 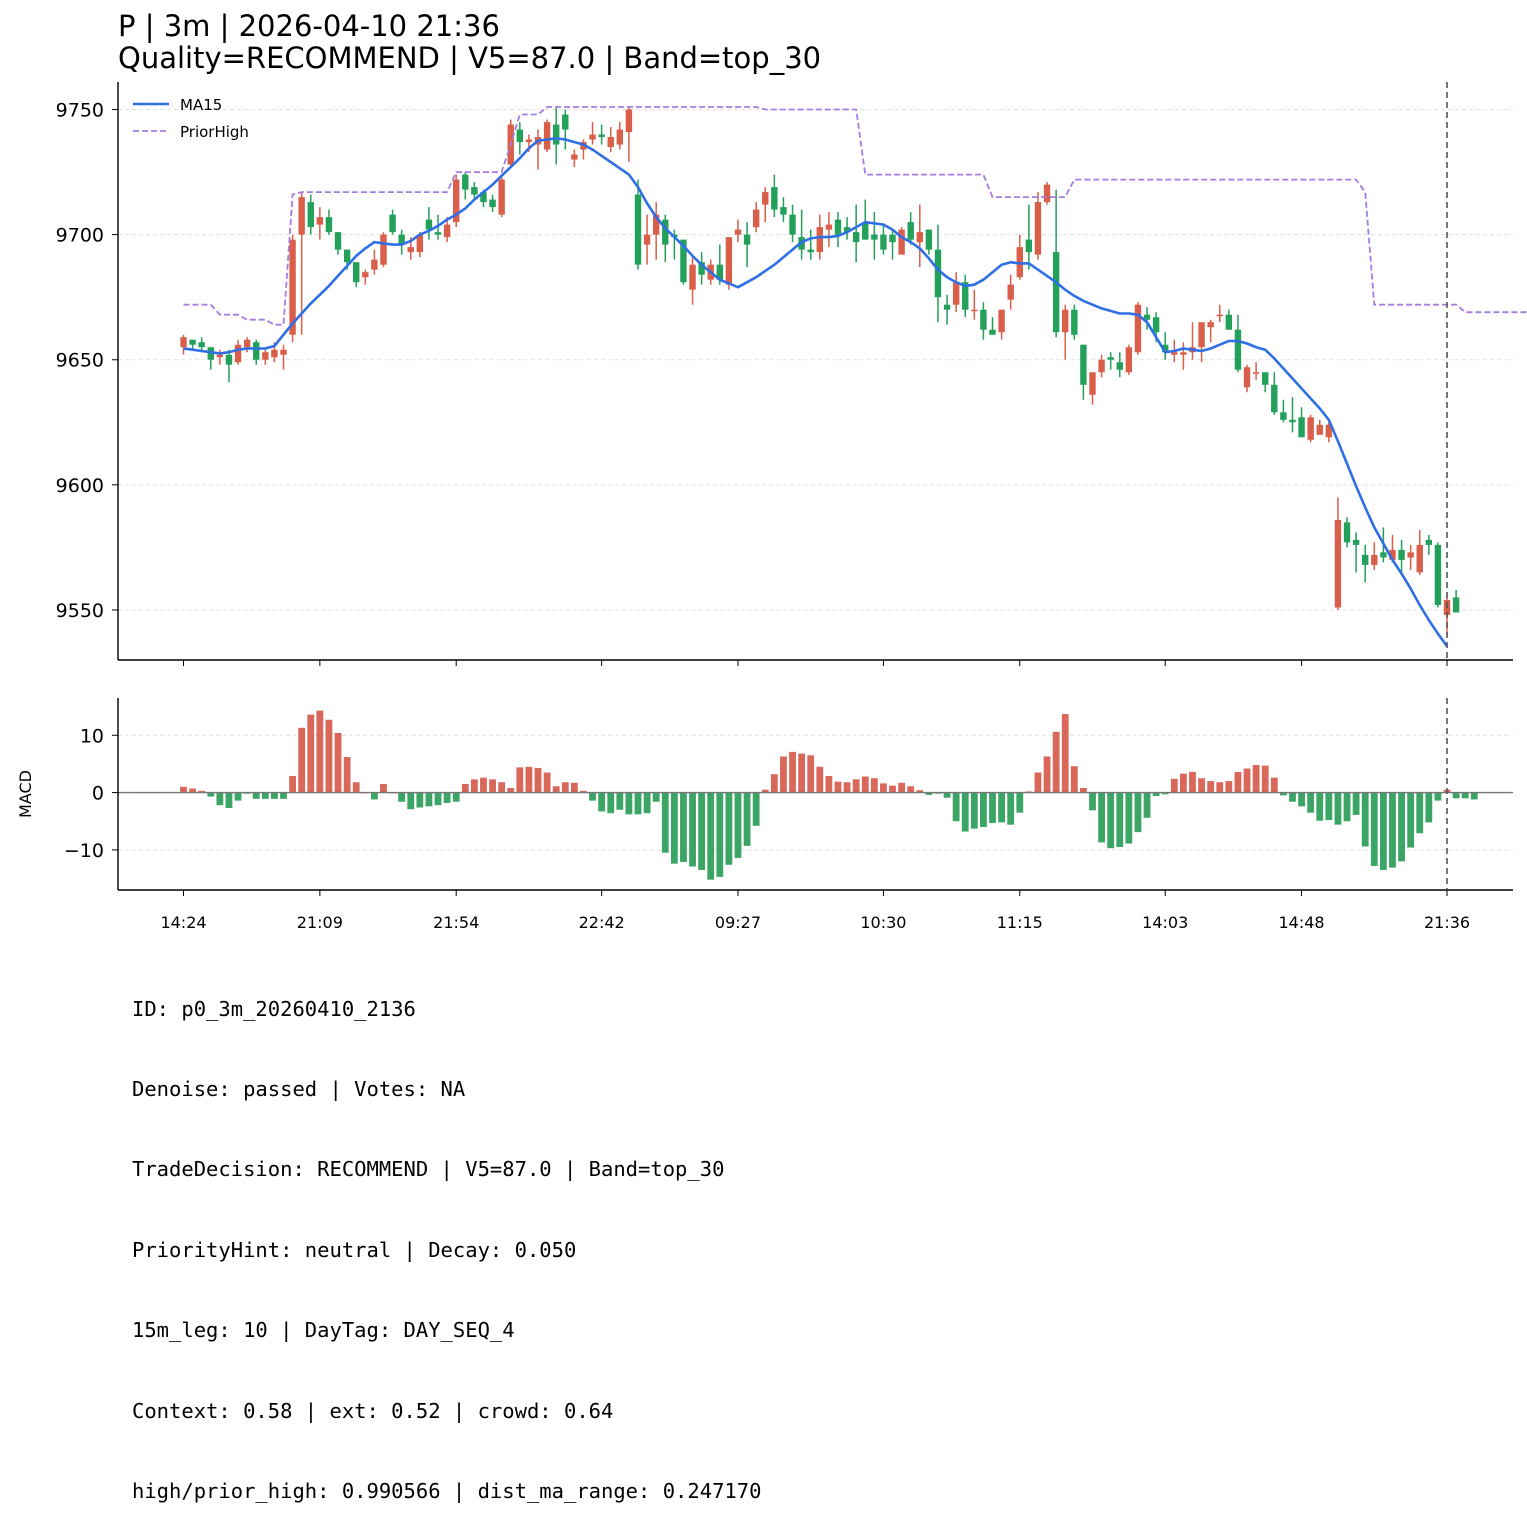 What do you see at coordinates (98, 794) in the screenshot?
I see `macd-ytick-label: 0` at bounding box center [98, 794].